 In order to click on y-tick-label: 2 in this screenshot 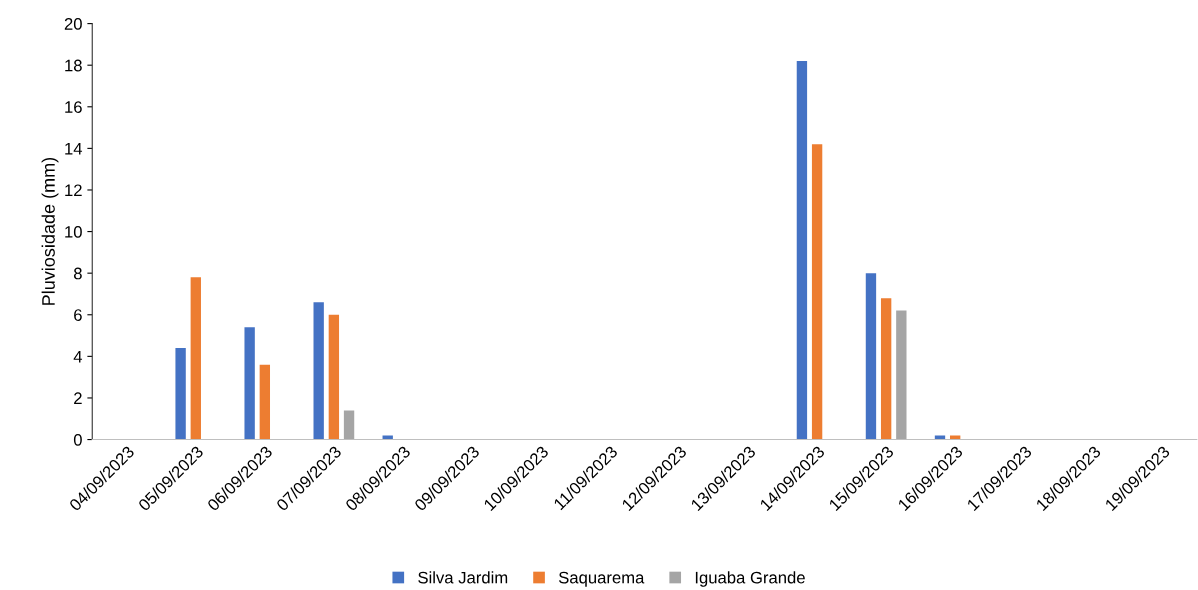, I will do `click(78, 398)`.